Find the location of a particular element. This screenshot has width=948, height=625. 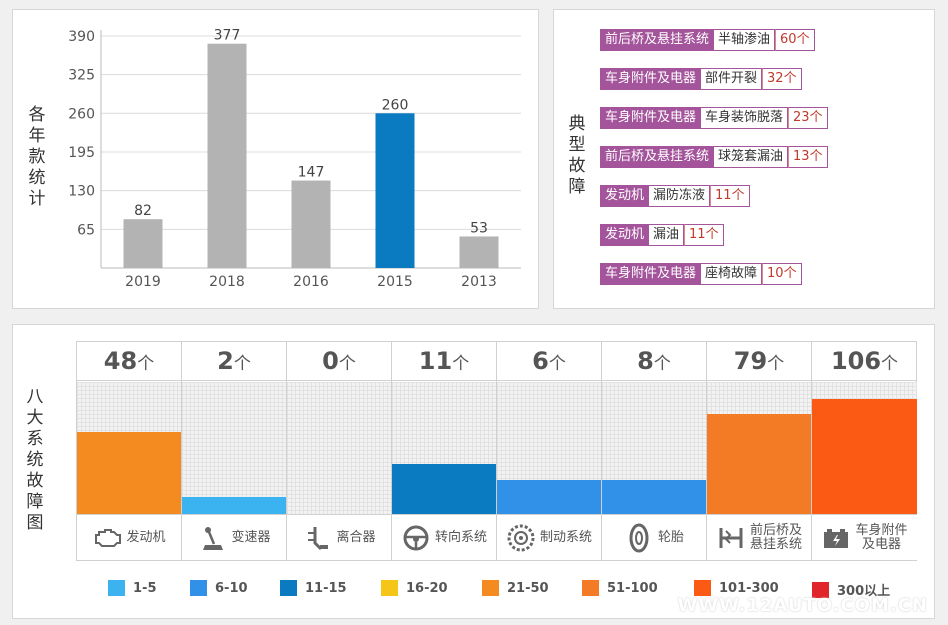

fault-row: 前后桥及悬挂系统 球笼套漏油 13个 is located at coordinates (714, 157).